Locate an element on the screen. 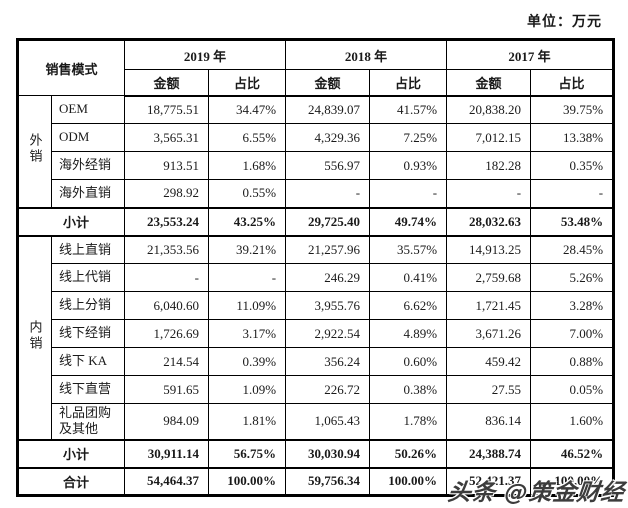 This screenshot has height=508, width=628. amount-header-2019: 金额 is located at coordinates (167, 83).